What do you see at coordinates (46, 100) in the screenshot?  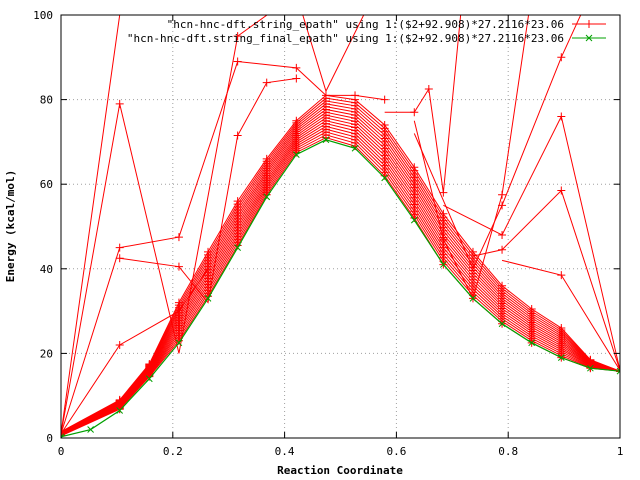 I see `y-tick-label: 80` at bounding box center [46, 100].